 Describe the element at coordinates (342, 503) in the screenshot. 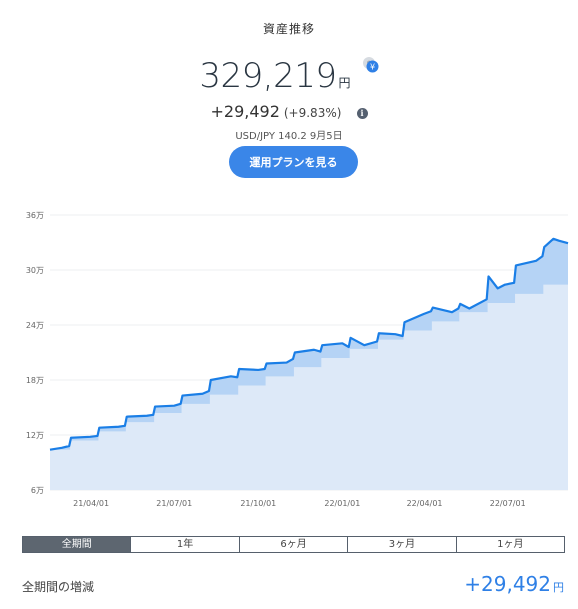

I see `x-tick-label: 22/01/01` at that location.